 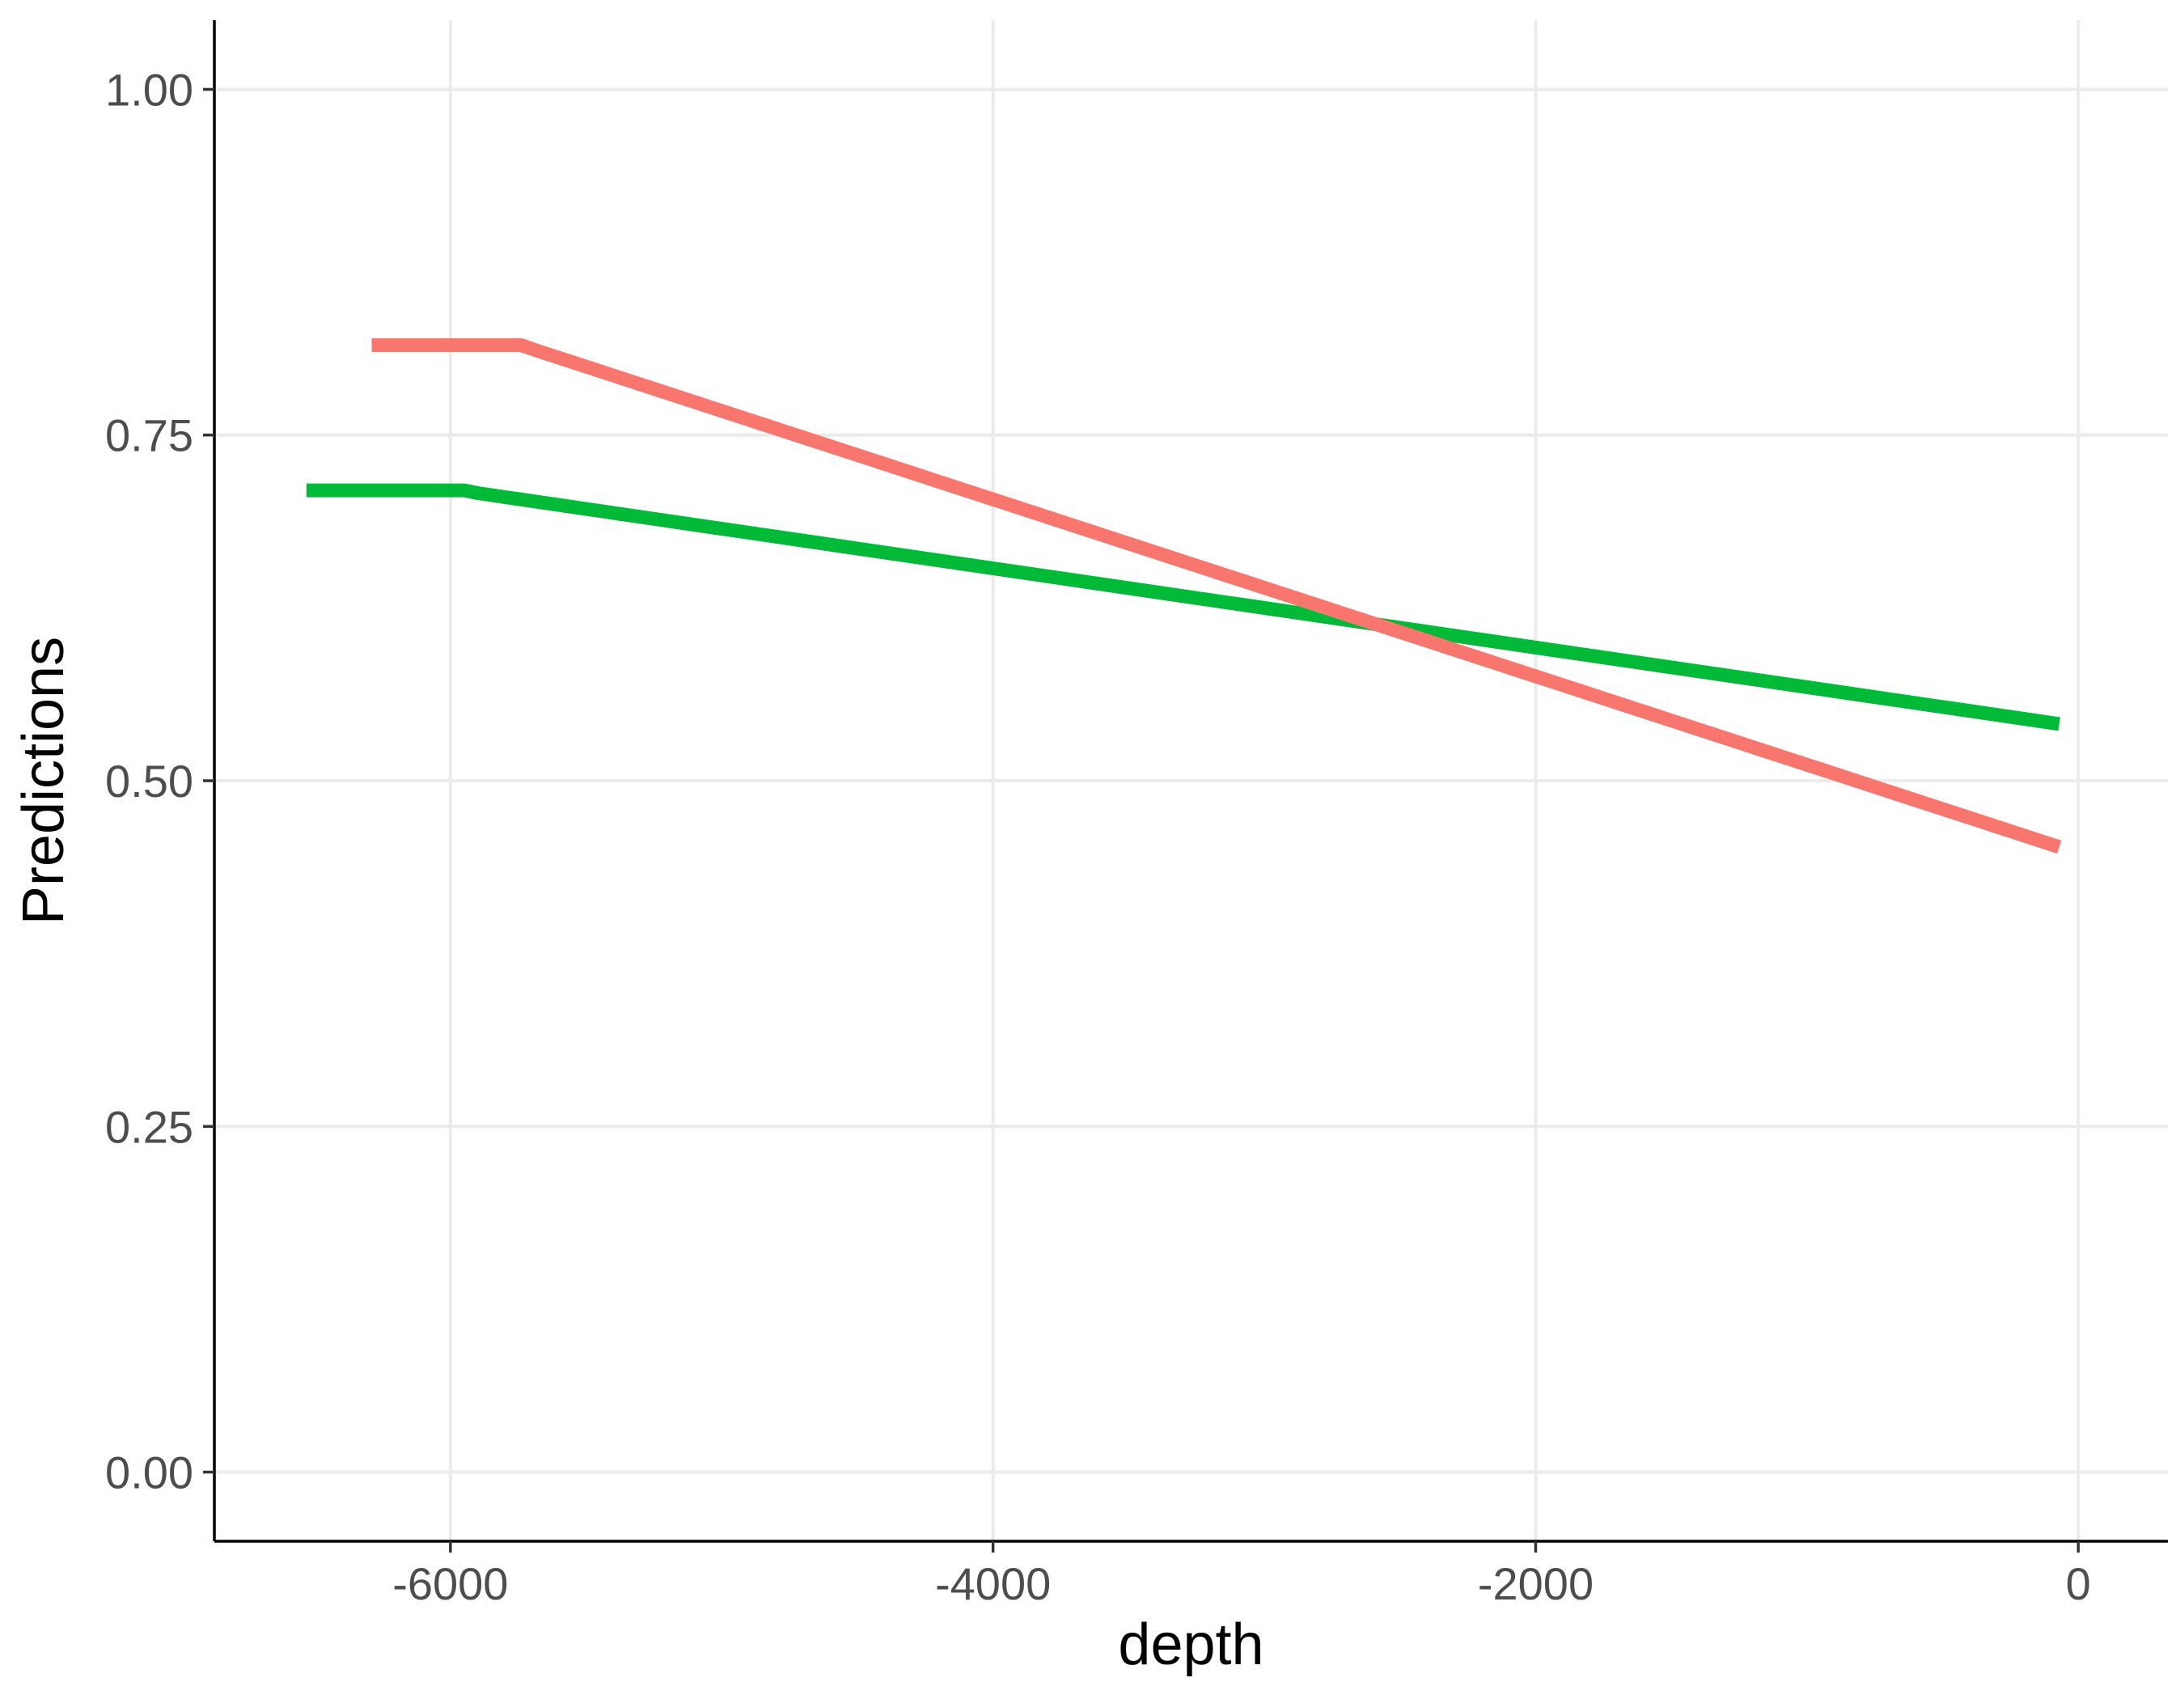 What do you see at coordinates (149, 1472) in the screenshot?
I see `y-tick-label: 0.00` at bounding box center [149, 1472].